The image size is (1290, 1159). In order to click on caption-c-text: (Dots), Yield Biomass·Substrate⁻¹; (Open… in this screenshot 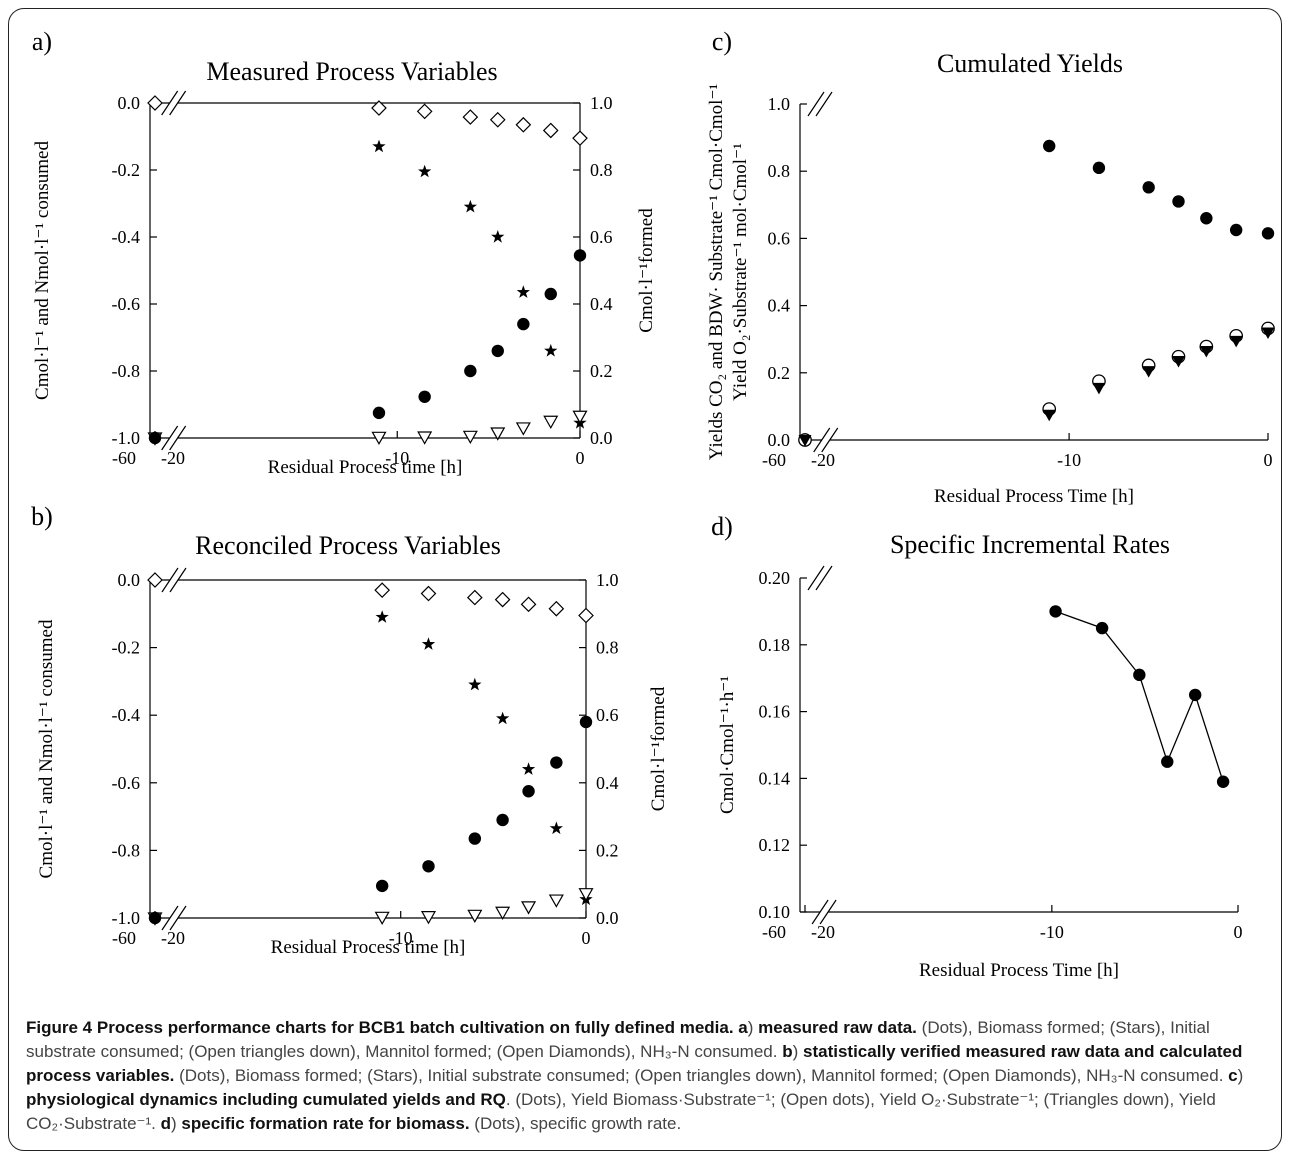, I will do `click(621, 1111)`.